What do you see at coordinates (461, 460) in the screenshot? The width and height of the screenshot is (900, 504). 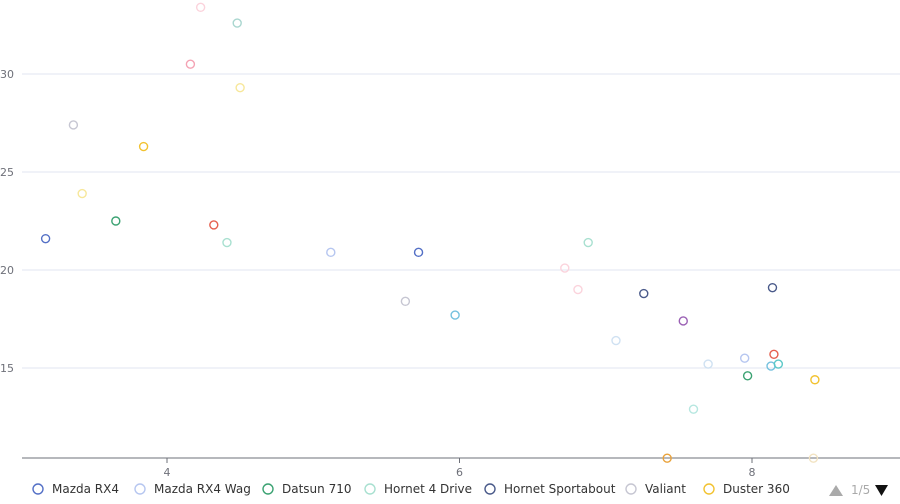 I see `x-axis` at bounding box center [461, 460].